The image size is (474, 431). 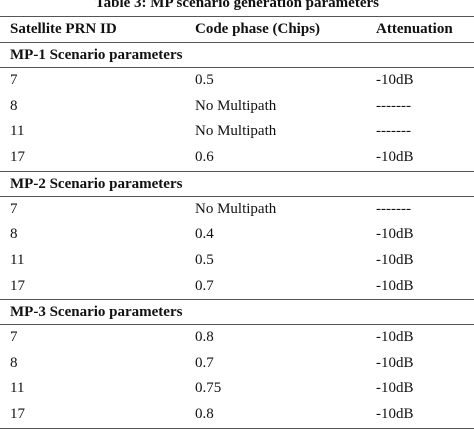 What do you see at coordinates (96, 183) in the screenshot?
I see `section-title: MP-2 Scenario parameters` at bounding box center [96, 183].